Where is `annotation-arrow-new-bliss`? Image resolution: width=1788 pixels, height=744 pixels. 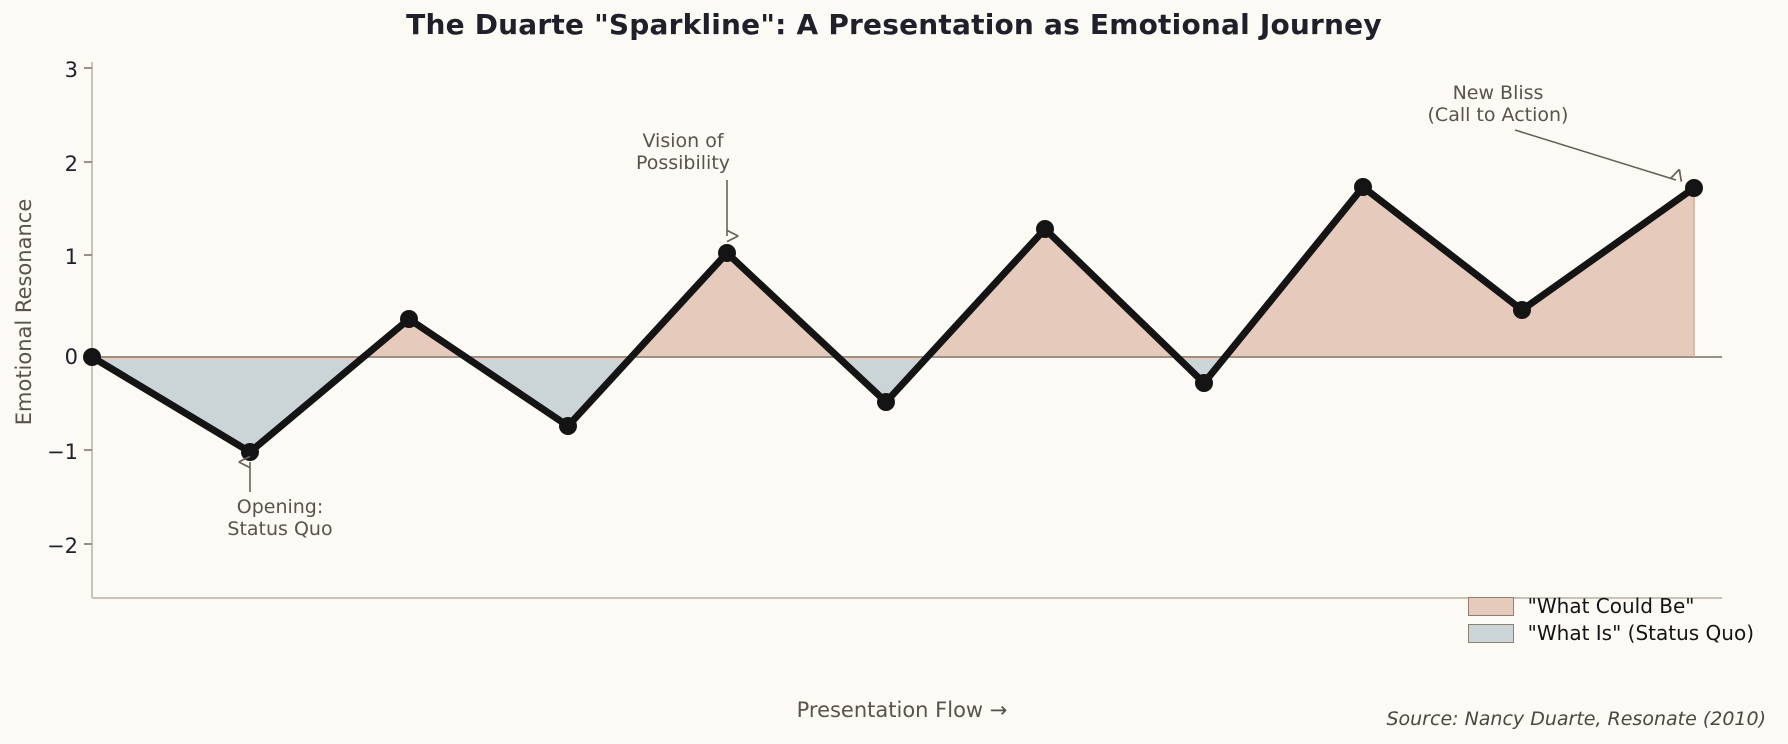 annotation-arrow-new-bliss is located at coordinates (1598, 155).